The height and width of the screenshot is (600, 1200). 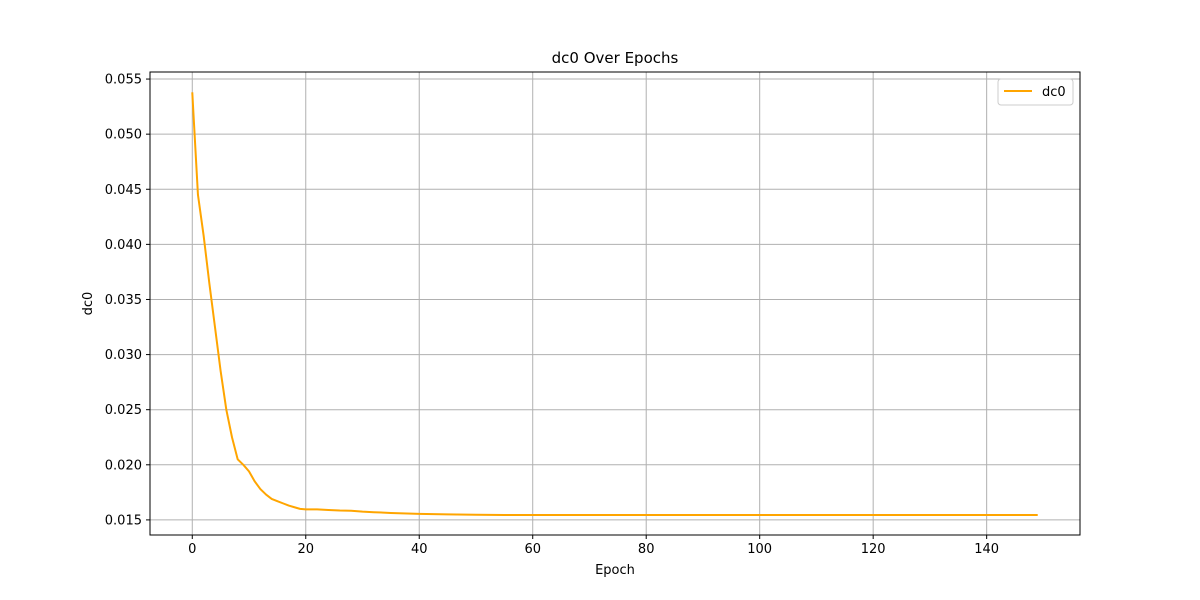 What do you see at coordinates (123, 355) in the screenshot?
I see `y-tick-label: 0.030` at bounding box center [123, 355].